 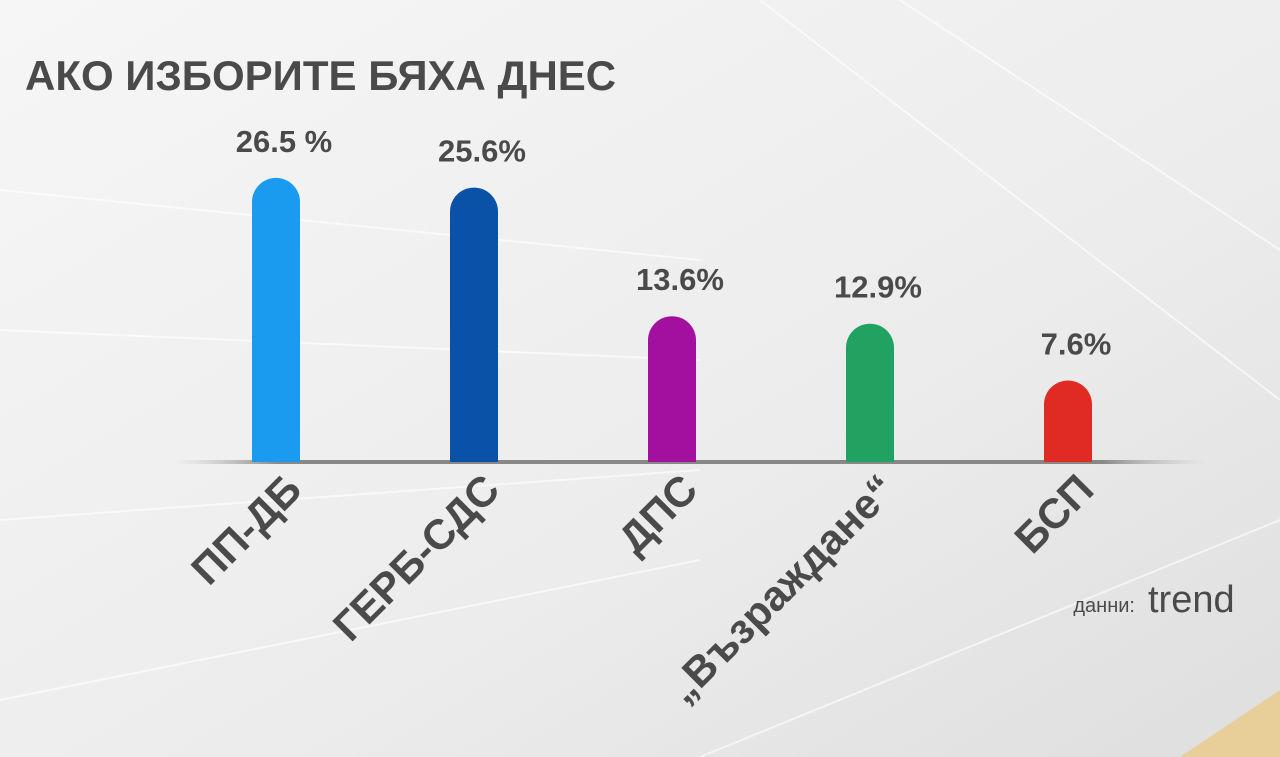 What do you see at coordinates (1076, 344) in the screenshot?
I see `value-label: 7.6%` at bounding box center [1076, 344].